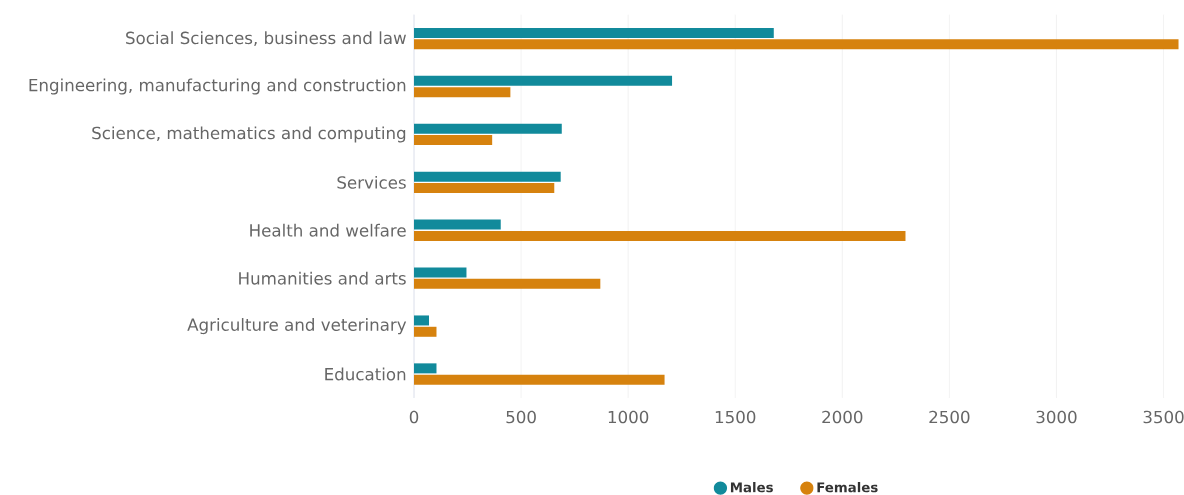 Image resolution: width=1184 pixels, height=495 pixels. I want to click on x-tick-label: 1500, so click(735, 417).